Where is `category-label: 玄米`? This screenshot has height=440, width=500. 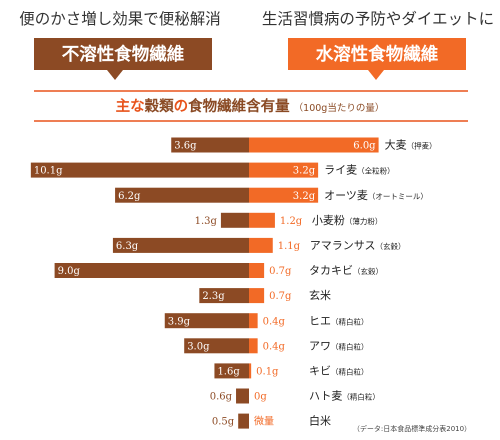 category-label: 玄米 is located at coordinates (320, 295).